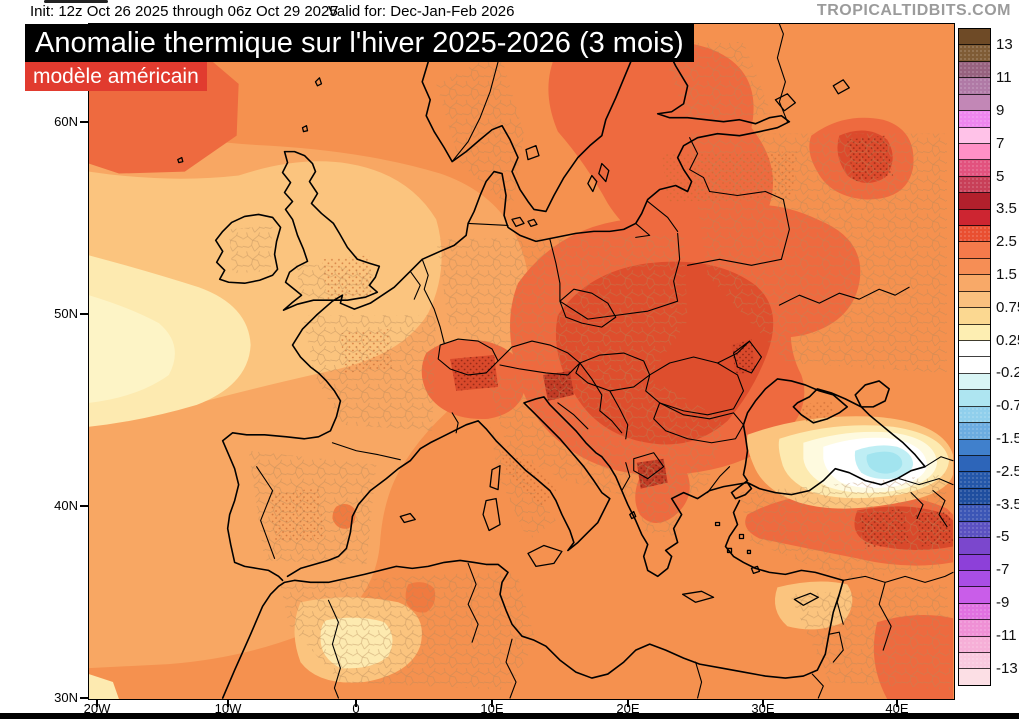 Image resolution: width=1019 pixels, height=719 pixels. I want to click on longitude-label: 10E, so click(492, 708).